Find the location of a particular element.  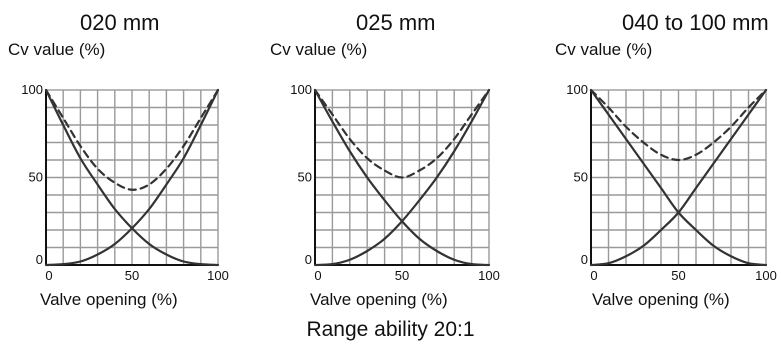

chart-title: 040 to 100 mm is located at coordinates (695, 22).